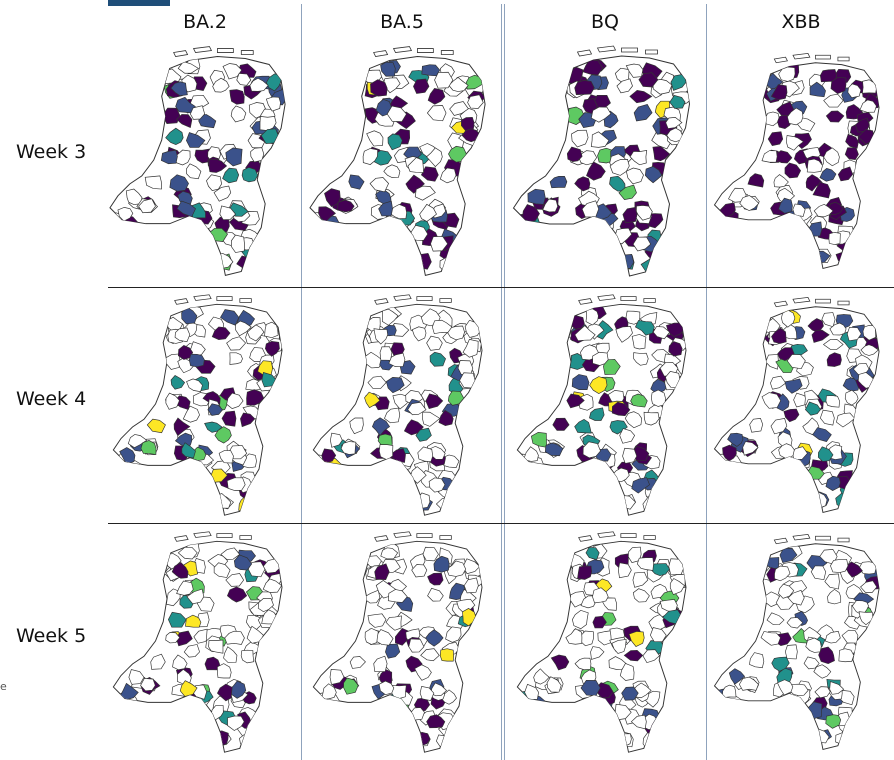  Describe the element at coordinates (201, 641) in the screenshot. I see `map-cell-r3-c1` at that location.